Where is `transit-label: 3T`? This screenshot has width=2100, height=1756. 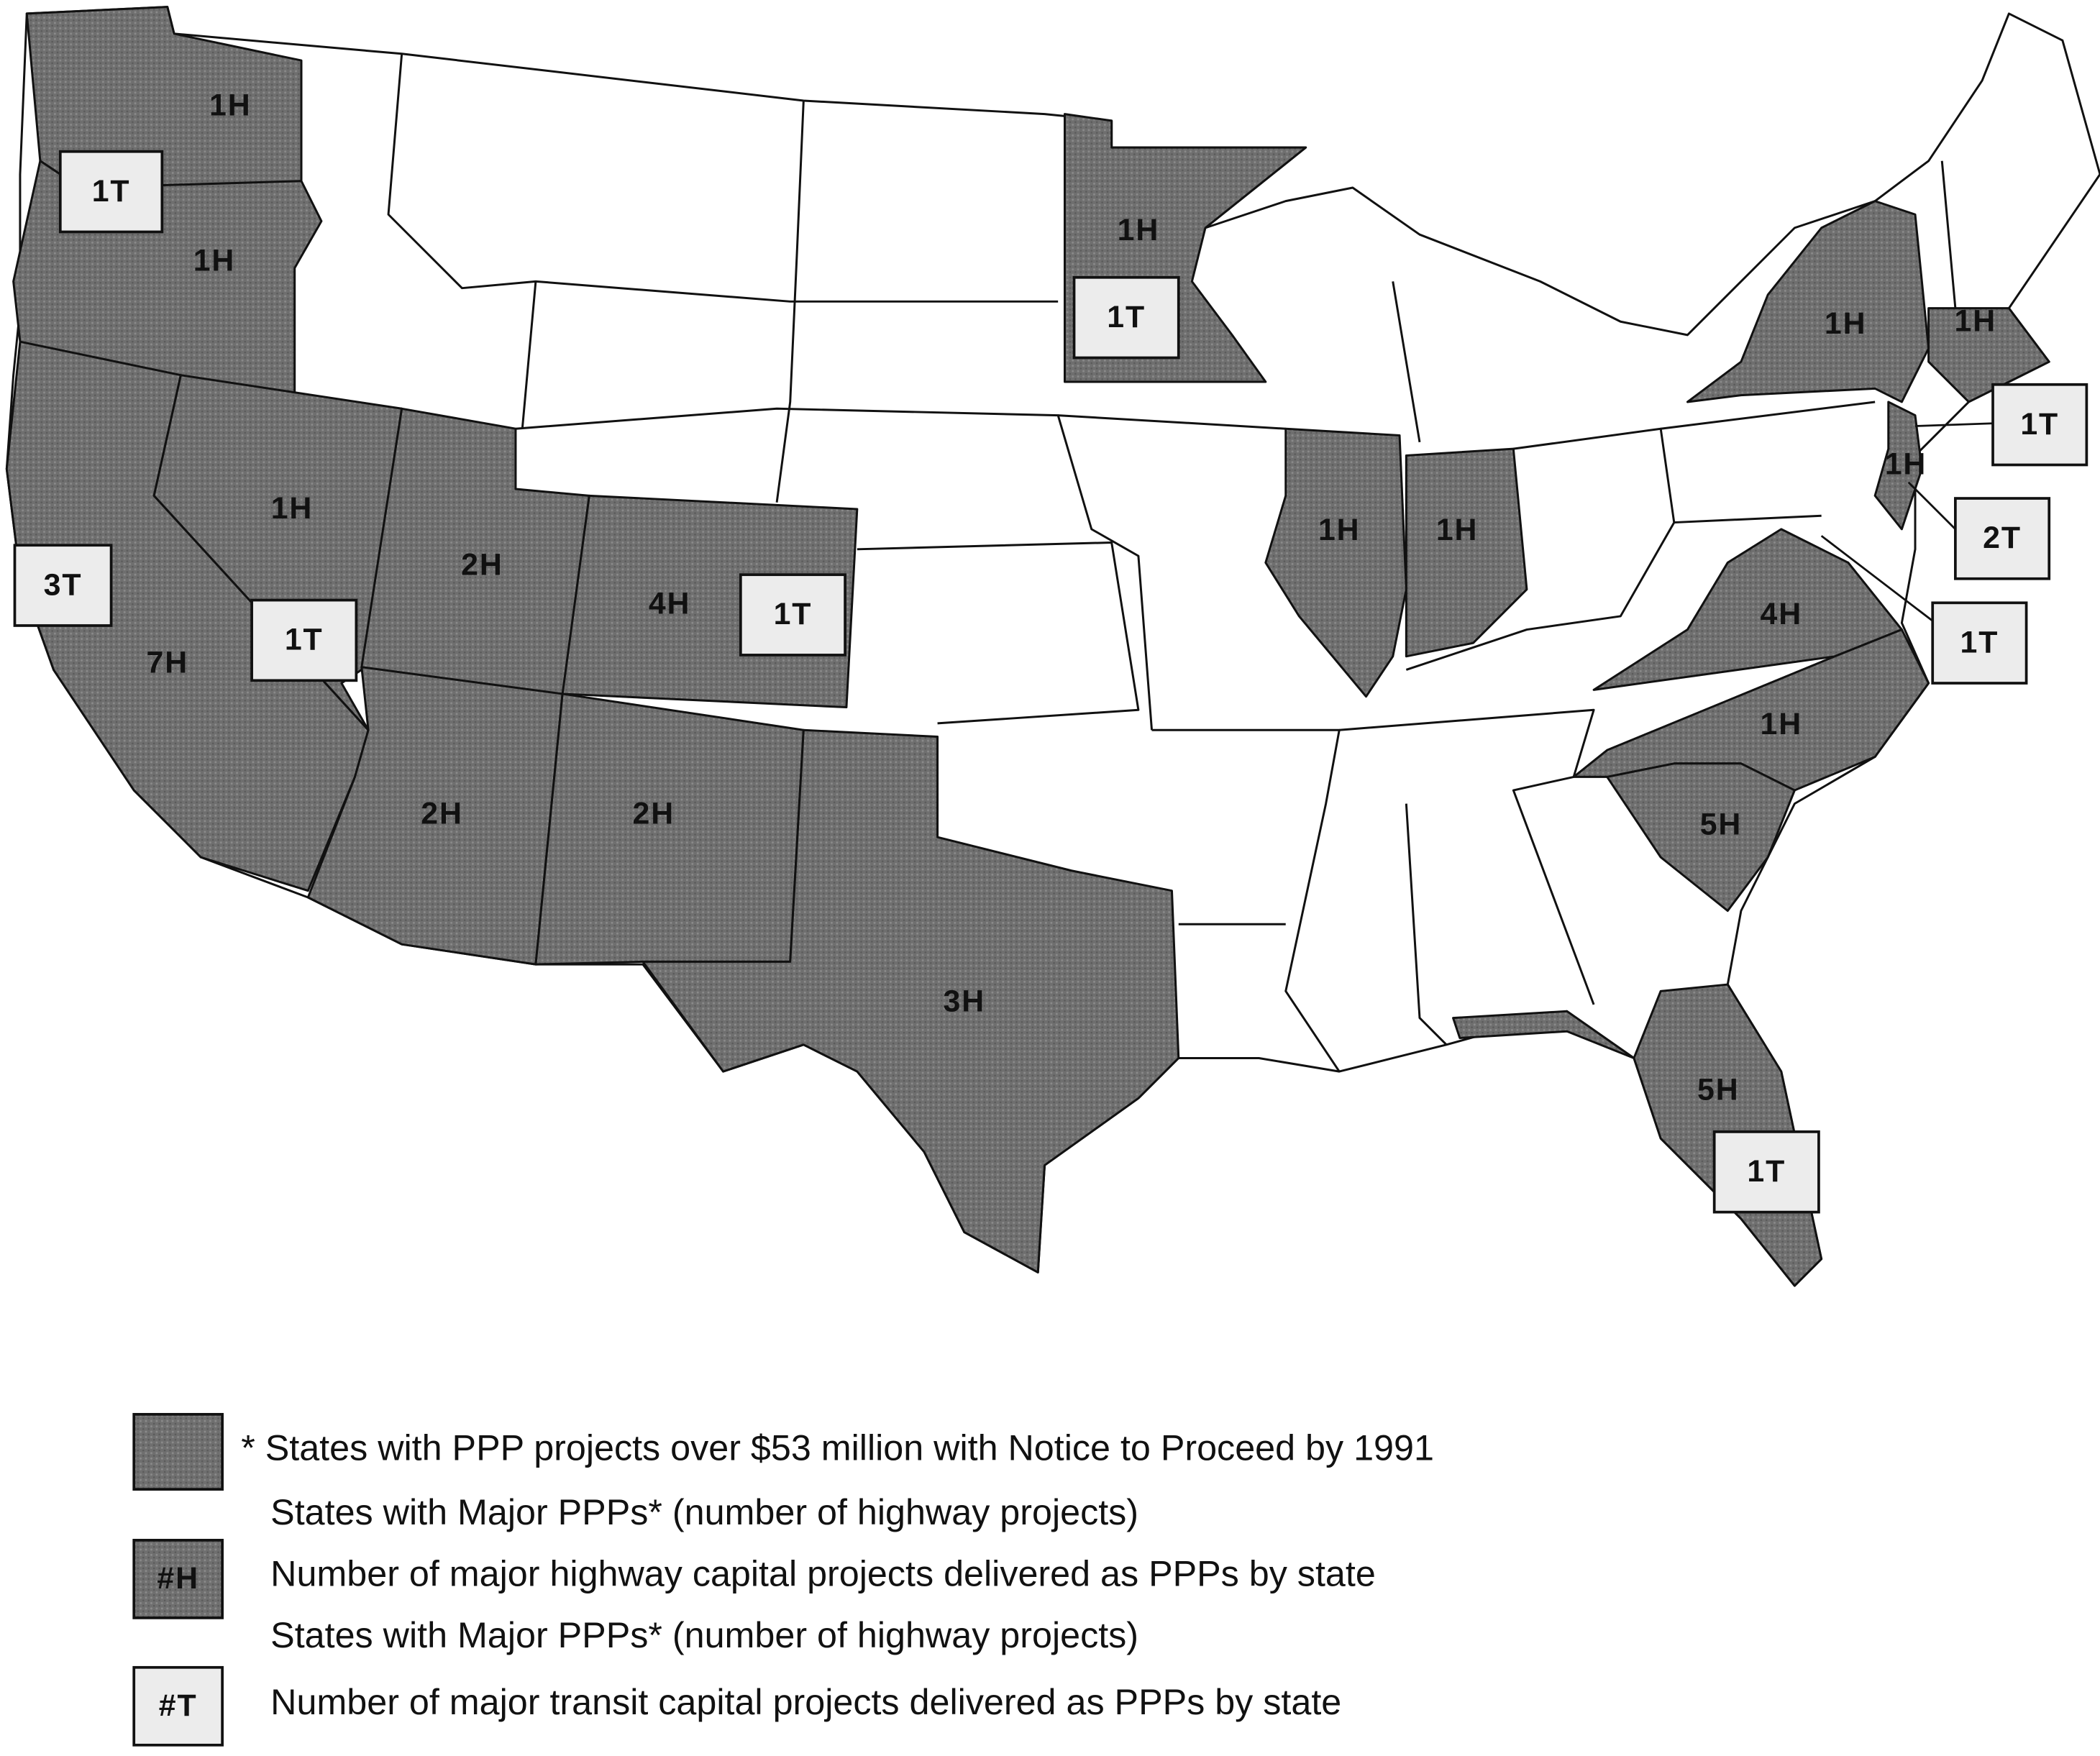
transit-label: 3T is located at coordinates (63, 584).